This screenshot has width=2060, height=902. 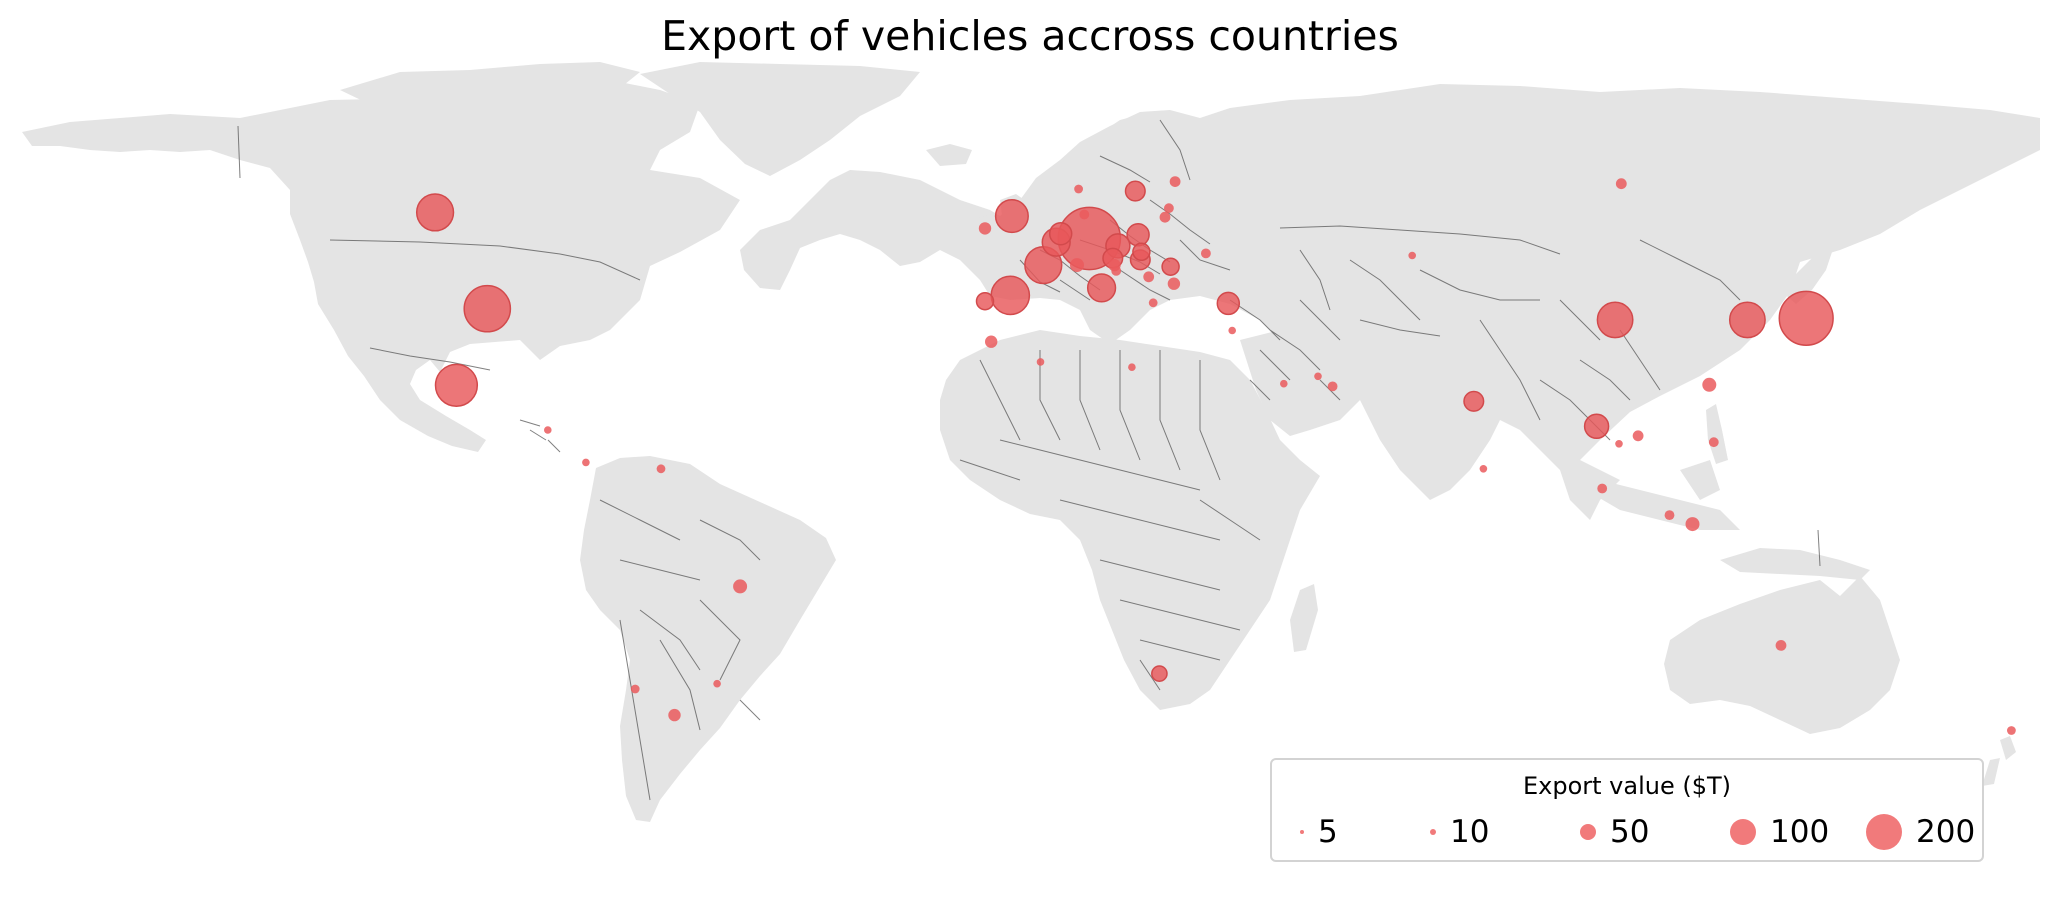 I want to click on legend-item-200: 200, so click(x=1921, y=832).